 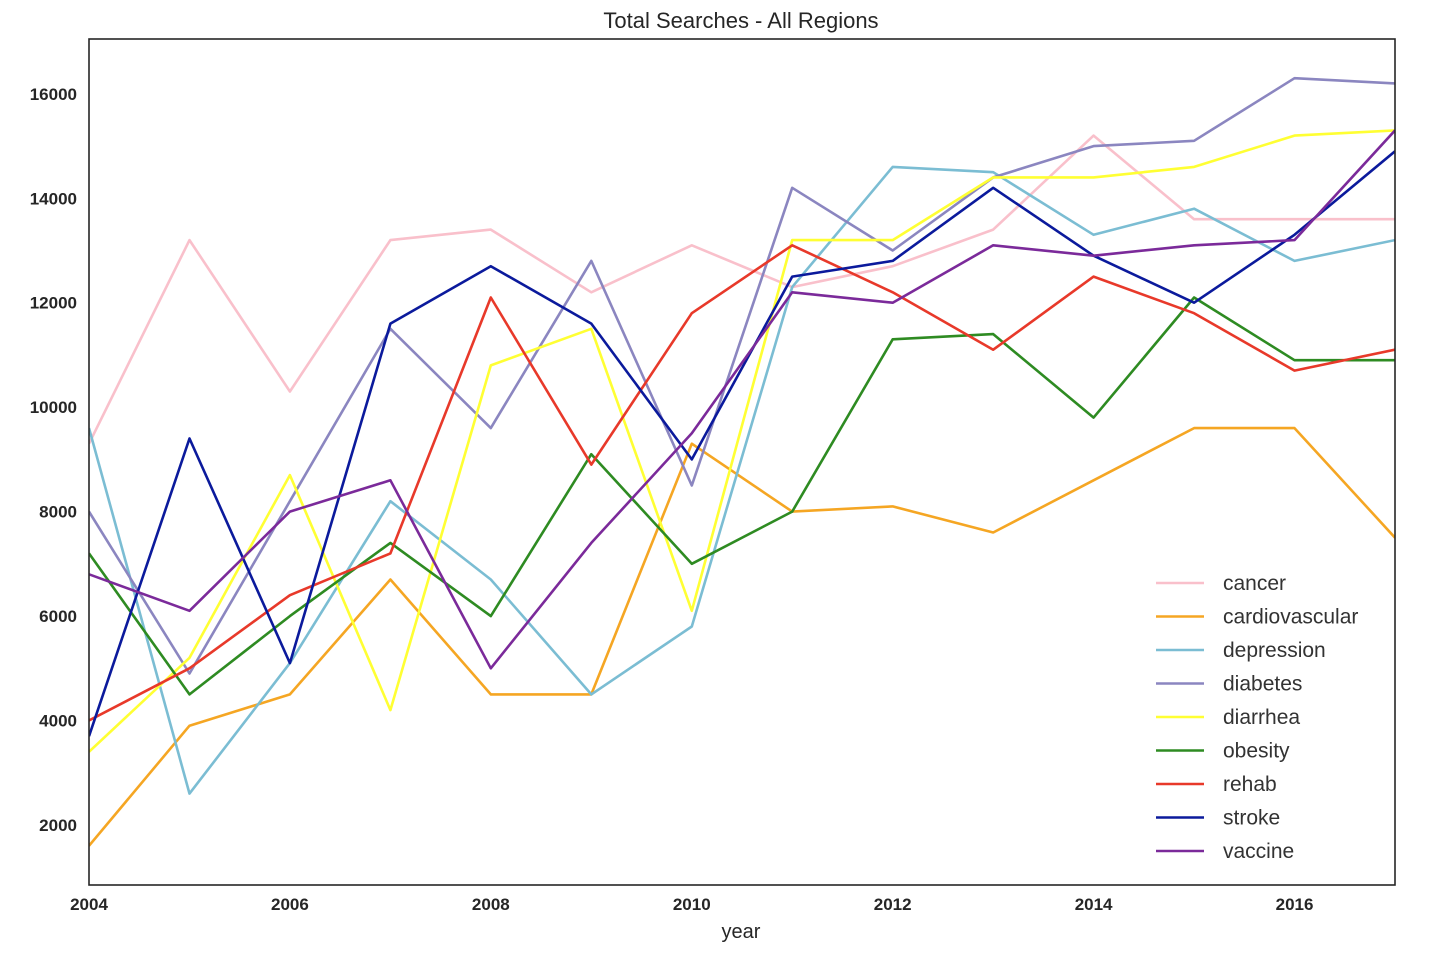 I want to click on y-tick-label: 8000, so click(x=58, y=512).